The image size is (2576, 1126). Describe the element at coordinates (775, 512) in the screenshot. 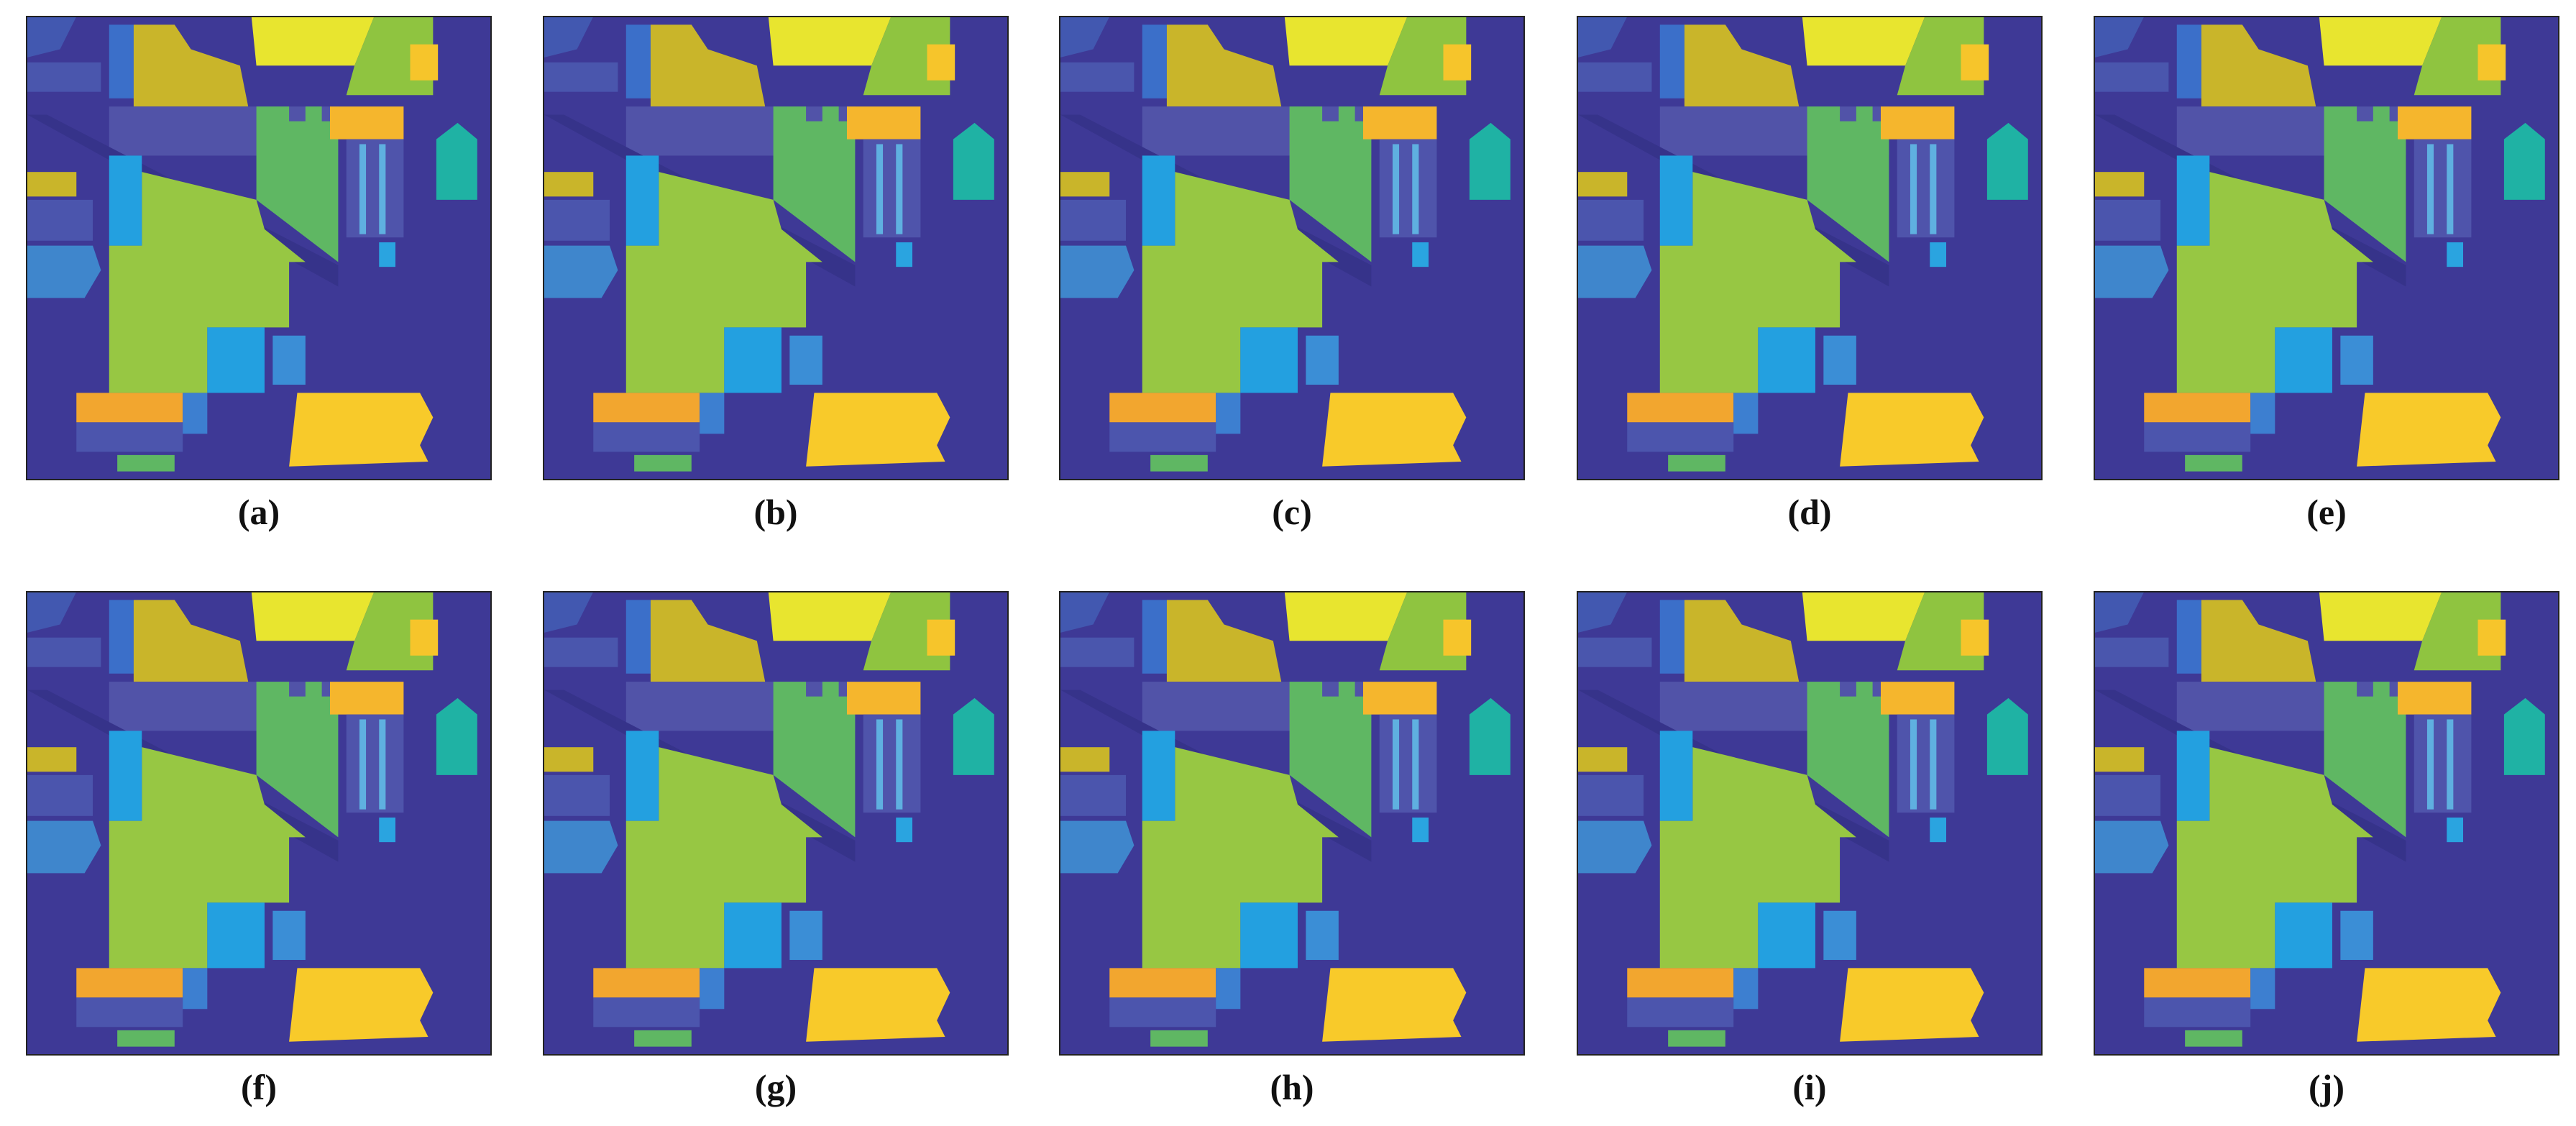

I see `panel-label: (b)` at that location.